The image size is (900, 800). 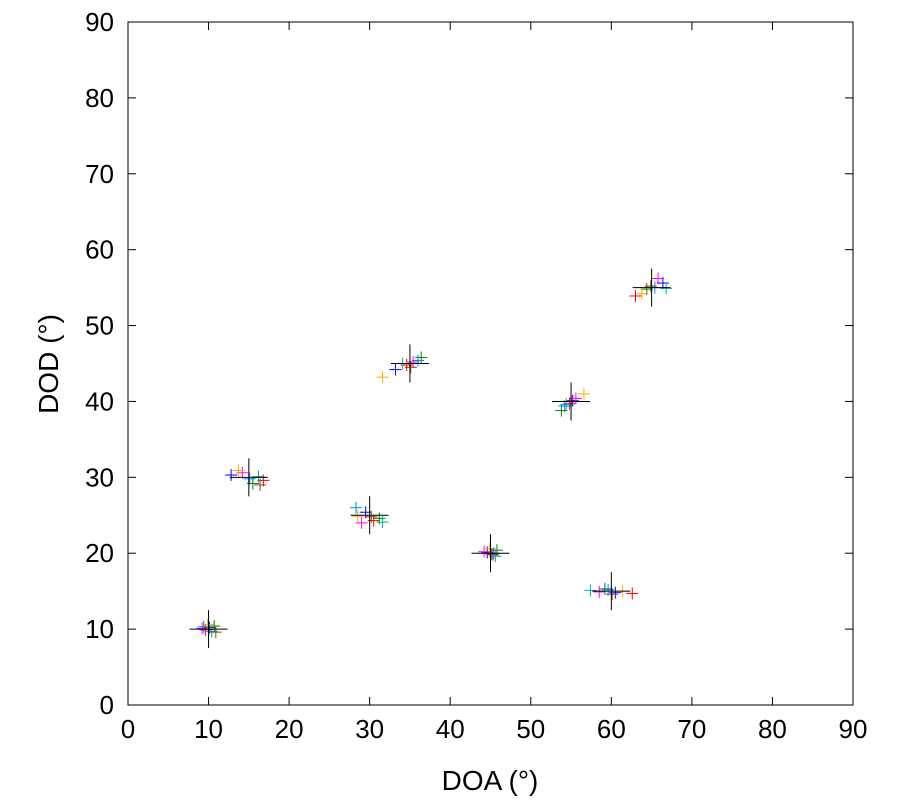 I want to click on x-tick-label-0: 0, so click(x=128, y=729).